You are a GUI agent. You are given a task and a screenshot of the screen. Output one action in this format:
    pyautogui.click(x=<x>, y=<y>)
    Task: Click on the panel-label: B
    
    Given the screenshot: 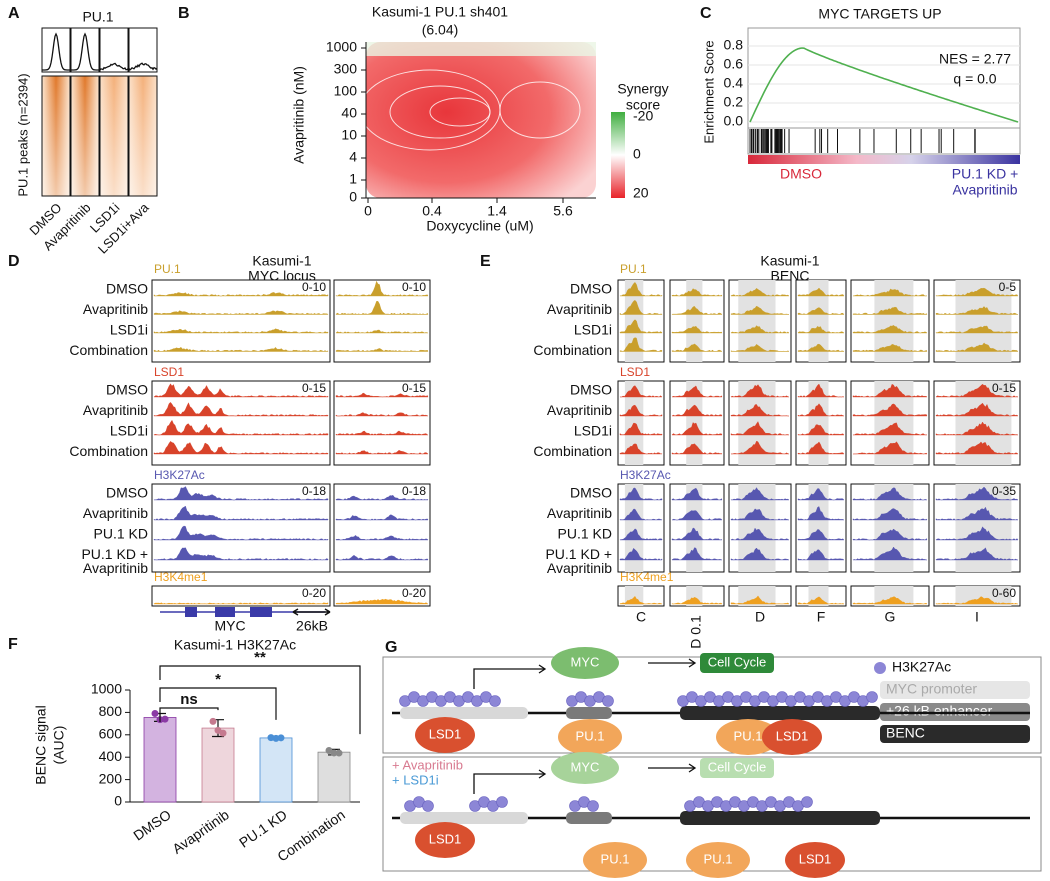 What is the action you would take?
    pyautogui.click(x=184, y=13)
    